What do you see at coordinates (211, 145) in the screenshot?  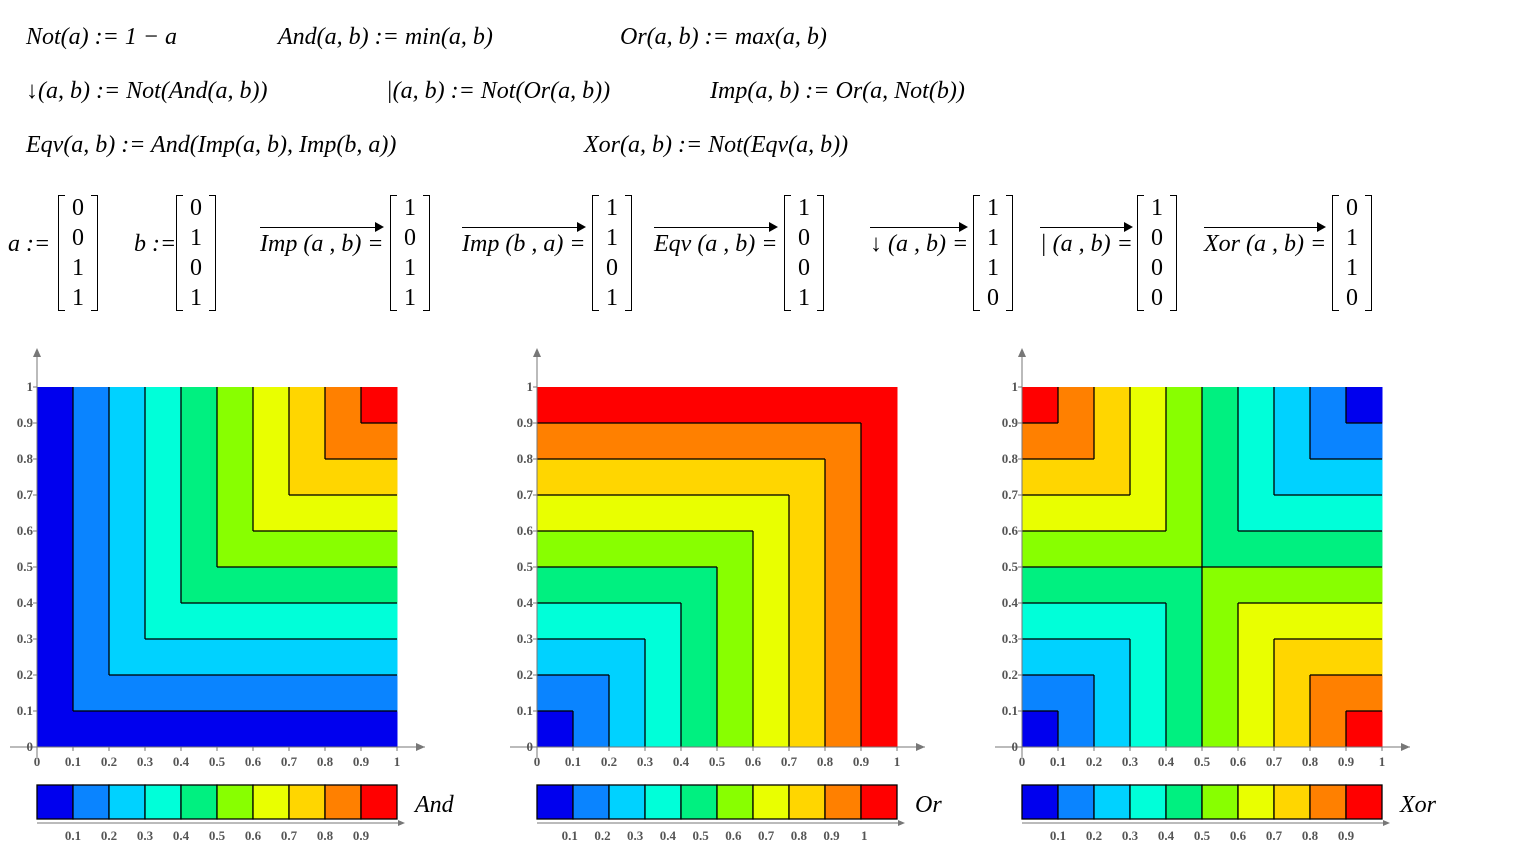 I see `def-eqv: Eqv(a, b) := And(Imp(a, b), Imp(b, a))` at bounding box center [211, 145].